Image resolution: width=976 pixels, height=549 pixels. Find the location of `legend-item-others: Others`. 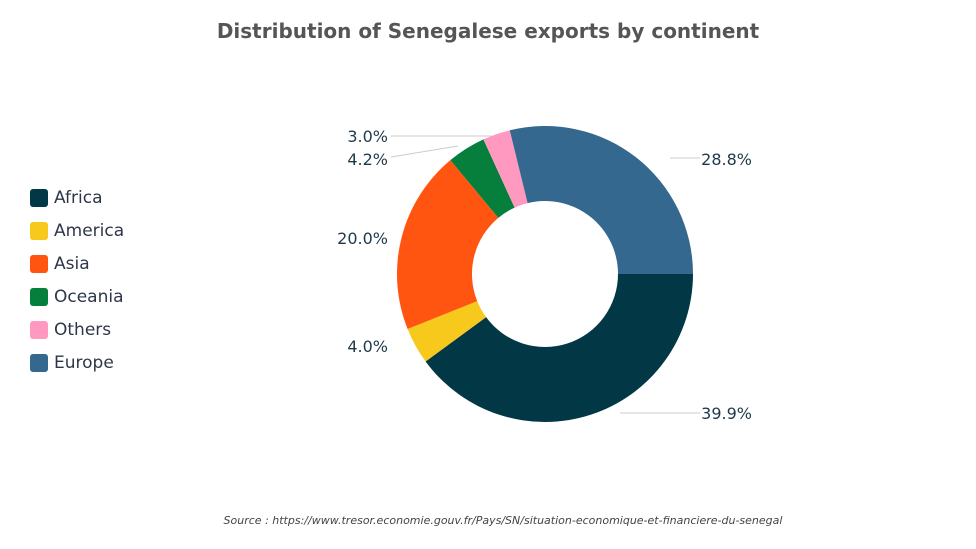

legend-item-others: Others is located at coordinates (77, 329).